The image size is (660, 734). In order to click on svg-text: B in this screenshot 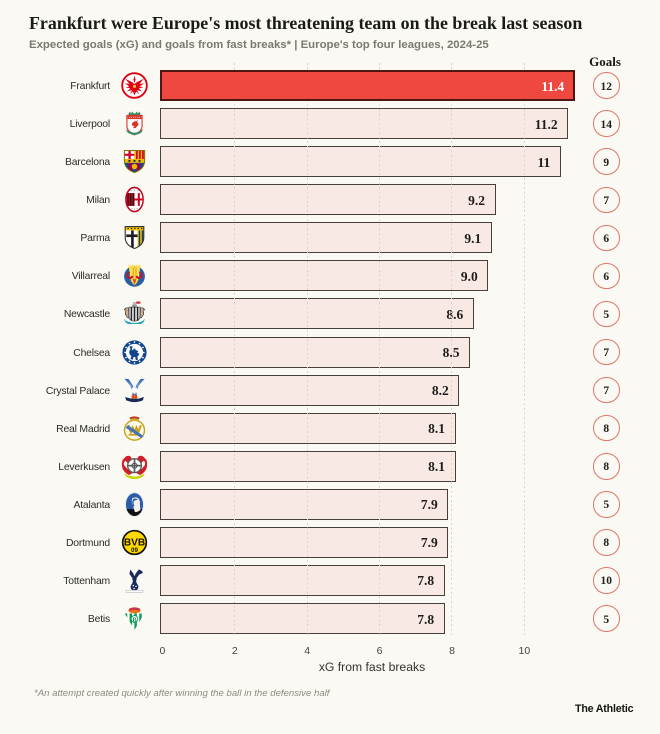, I will do `click(134, 619)`.